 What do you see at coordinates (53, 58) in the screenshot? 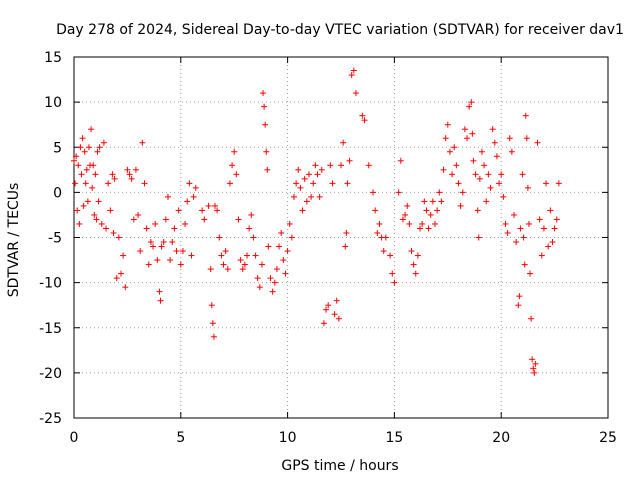
I see `y-tick-label: 15` at bounding box center [53, 58].